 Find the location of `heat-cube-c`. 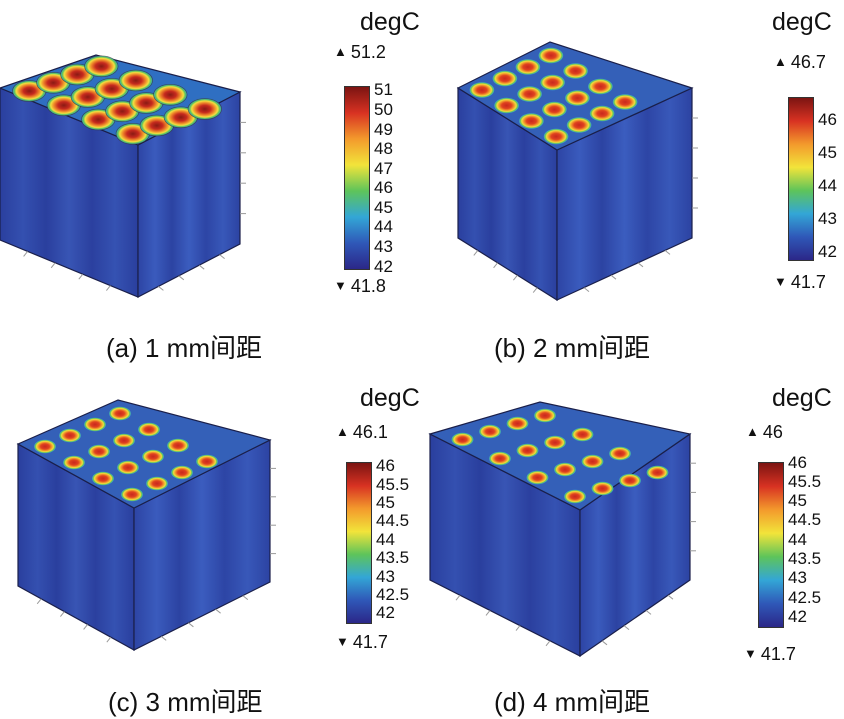

heat-cube-c is located at coordinates (146, 525).